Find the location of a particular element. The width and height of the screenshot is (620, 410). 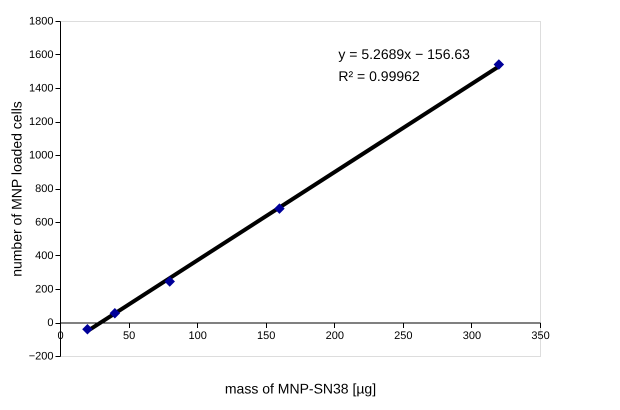

x-axis-title: mass of MNP-SN38 [µg] is located at coordinates (300, 388).